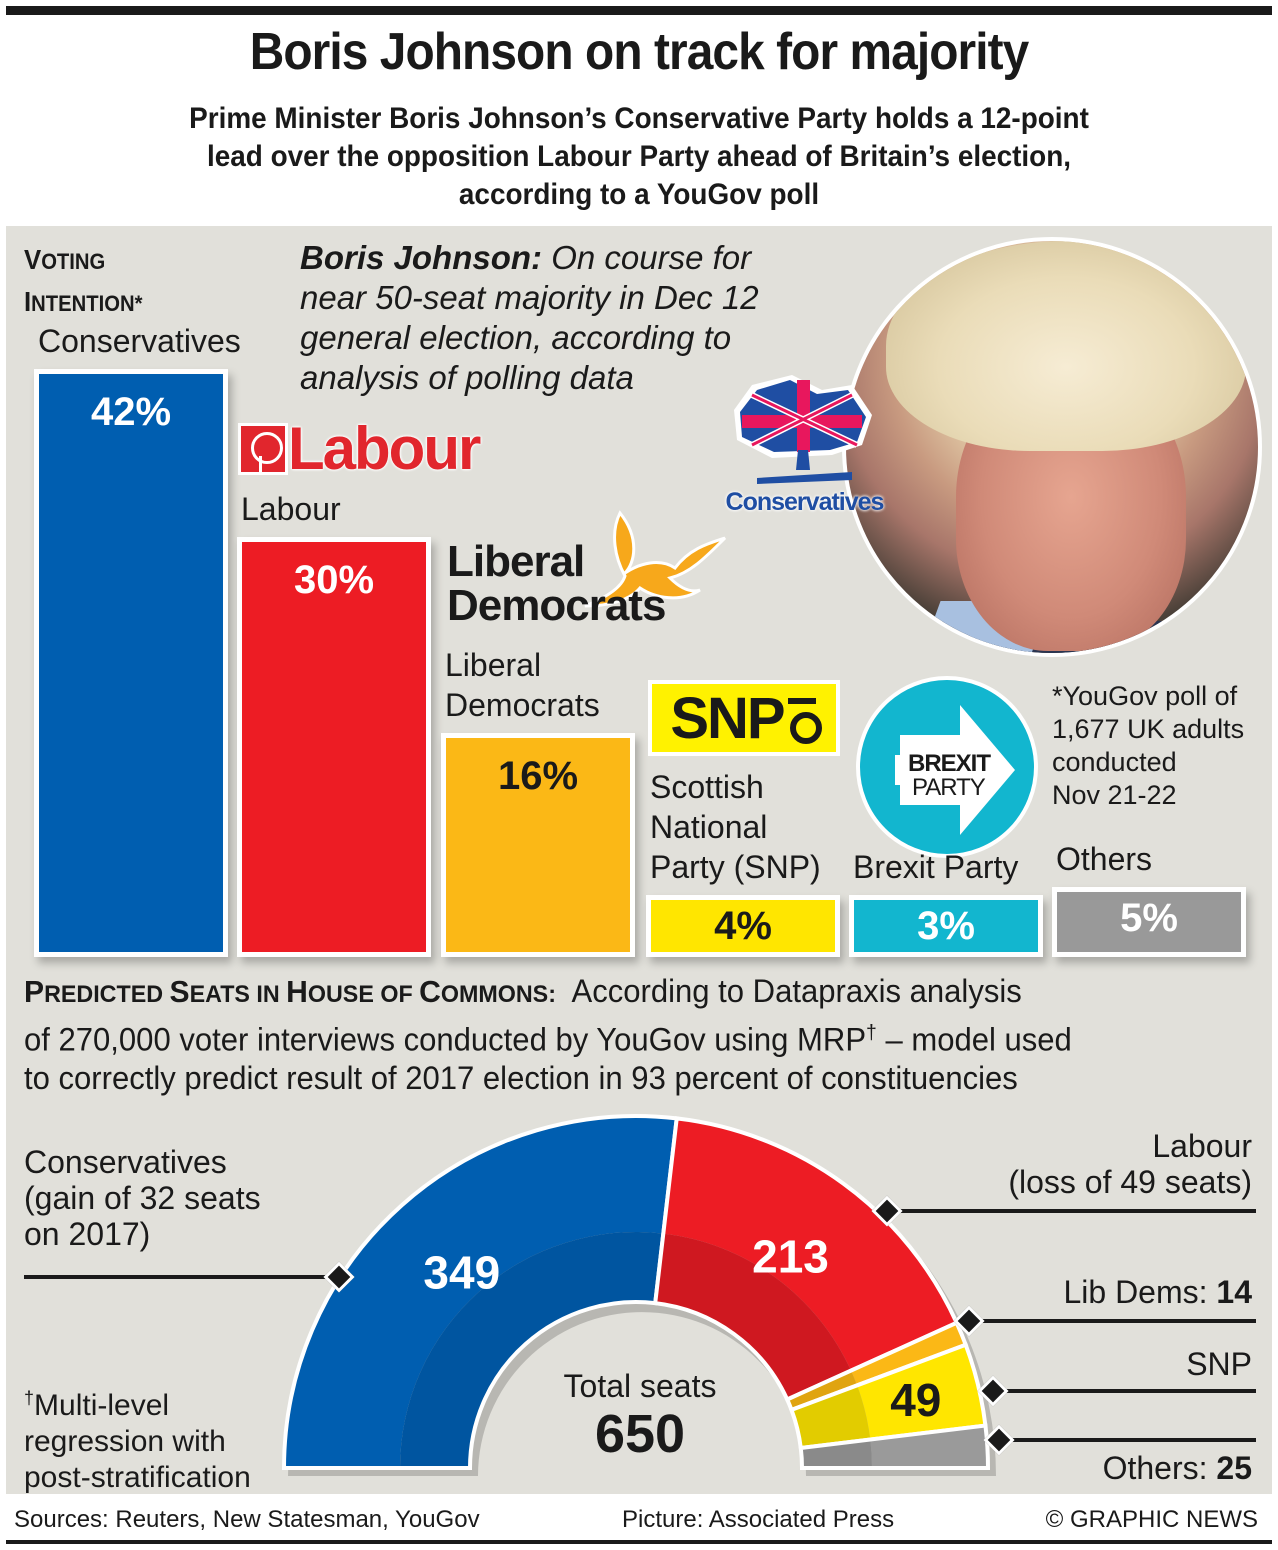 Image resolution: width=1278 pixels, height=1550 pixels. Describe the element at coordinates (125, 1162) in the screenshot. I see `label-line: Conservatives` at that location.